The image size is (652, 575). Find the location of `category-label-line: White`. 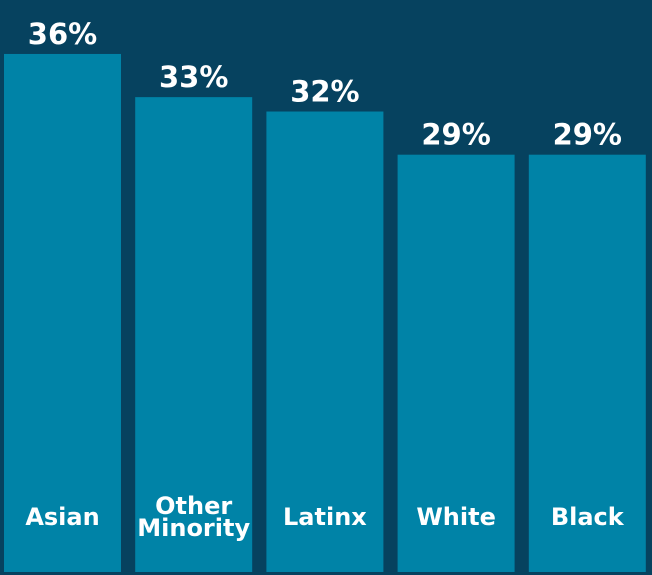

category-label-line: White is located at coordinates (456, 517).